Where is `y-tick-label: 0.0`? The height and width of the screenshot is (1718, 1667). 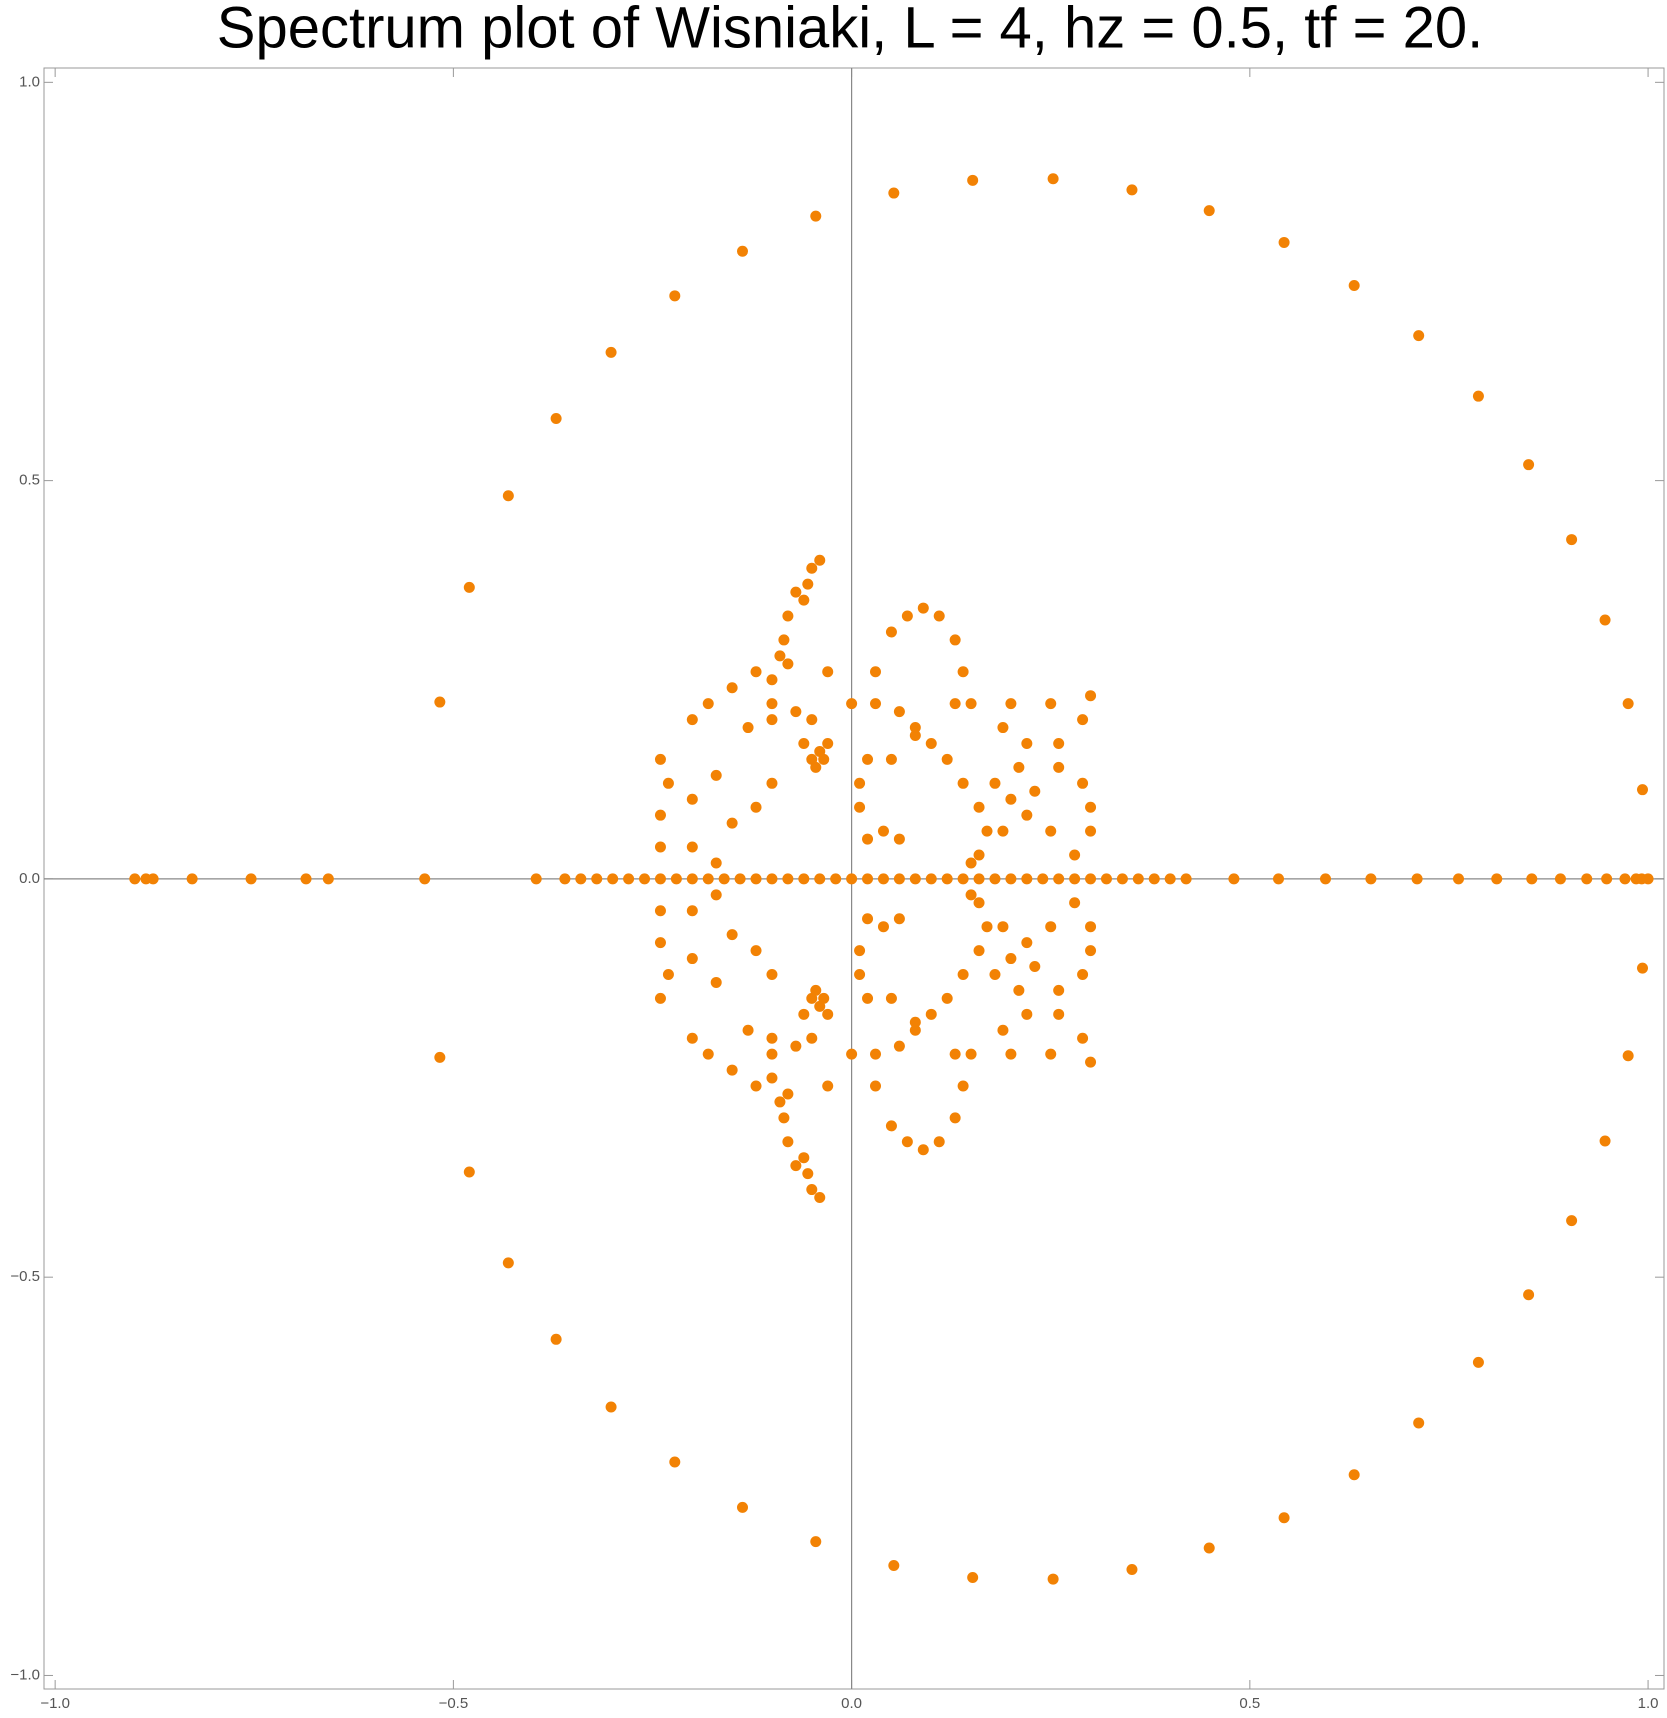 y-tick-label: 0.0 is located at coordinates (29, 878).